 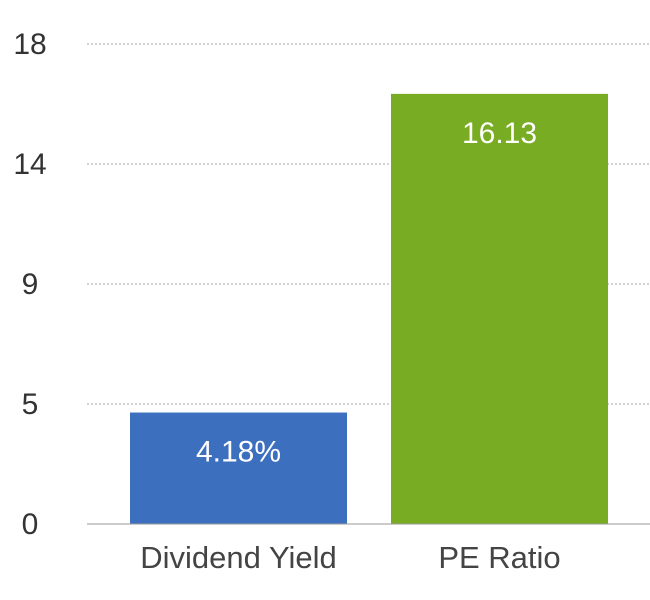 I want to click on x-tick-label: Dividend Yield, so click(x=238, y=557).